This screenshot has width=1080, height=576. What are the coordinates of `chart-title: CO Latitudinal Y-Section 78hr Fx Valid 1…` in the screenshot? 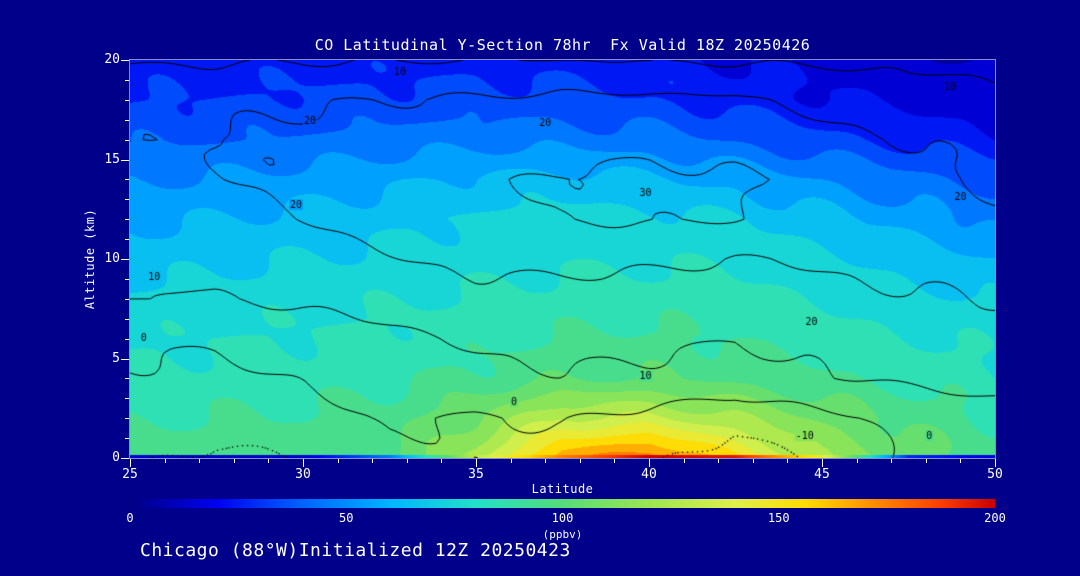 It's located at (562, 45).